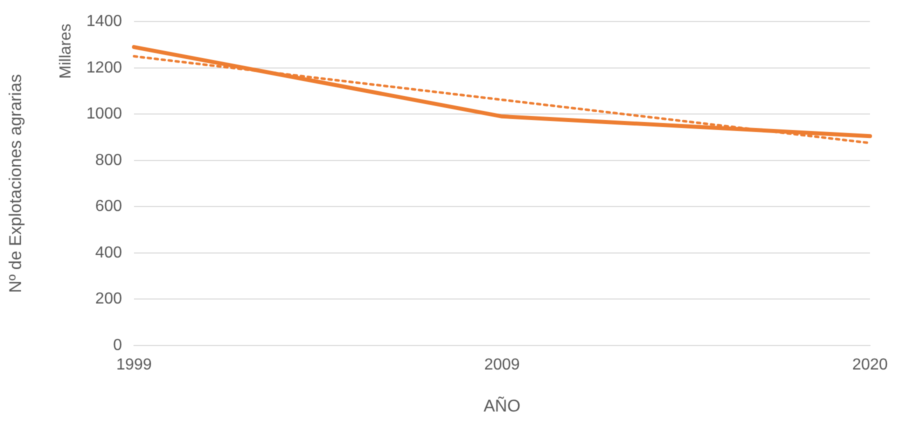 The image size is (898, 425). What do you see at coordinates (104, 21) in the screenshot?
I see `y-tick-label: 1400` at bounding box center [104, 21].